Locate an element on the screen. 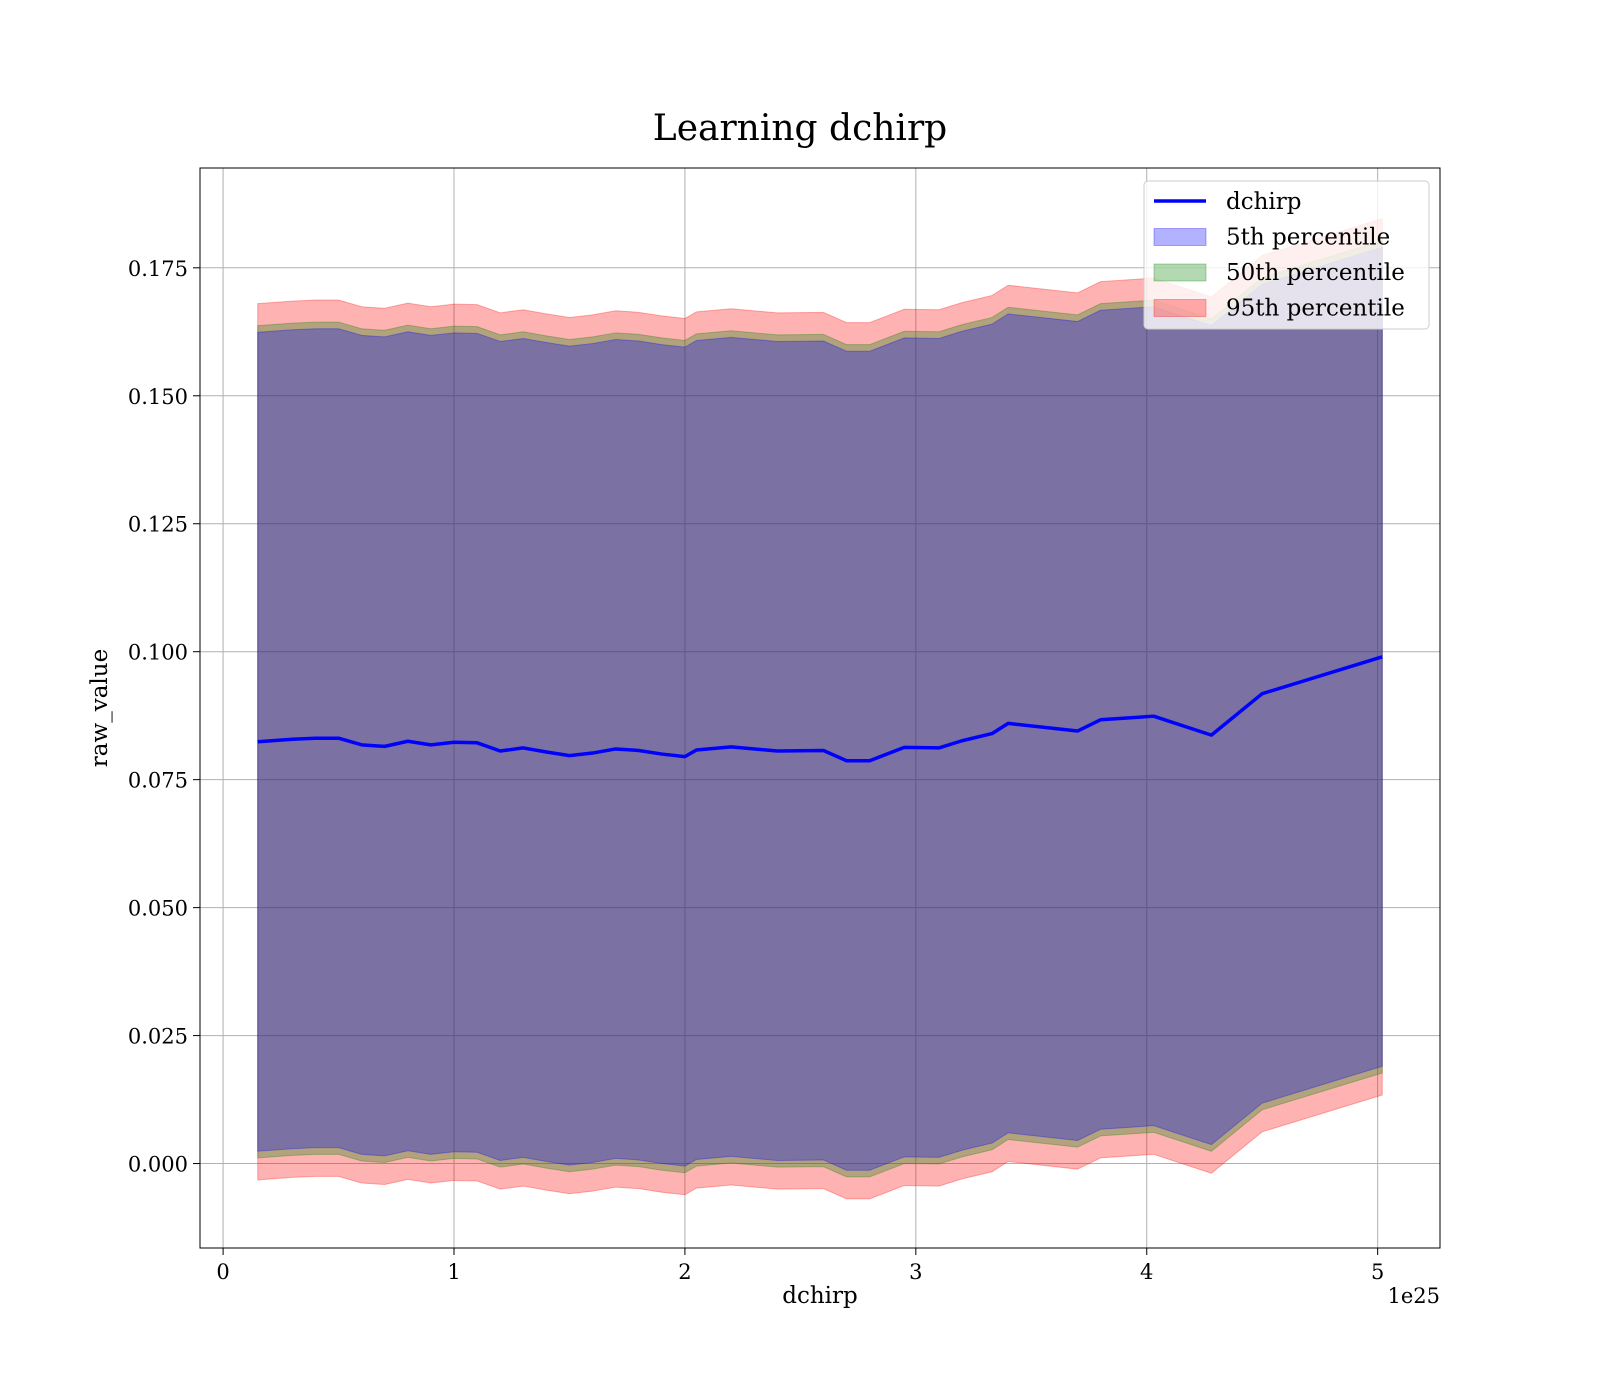  legend-label: dchirp is located at coordinates (1264, 202).